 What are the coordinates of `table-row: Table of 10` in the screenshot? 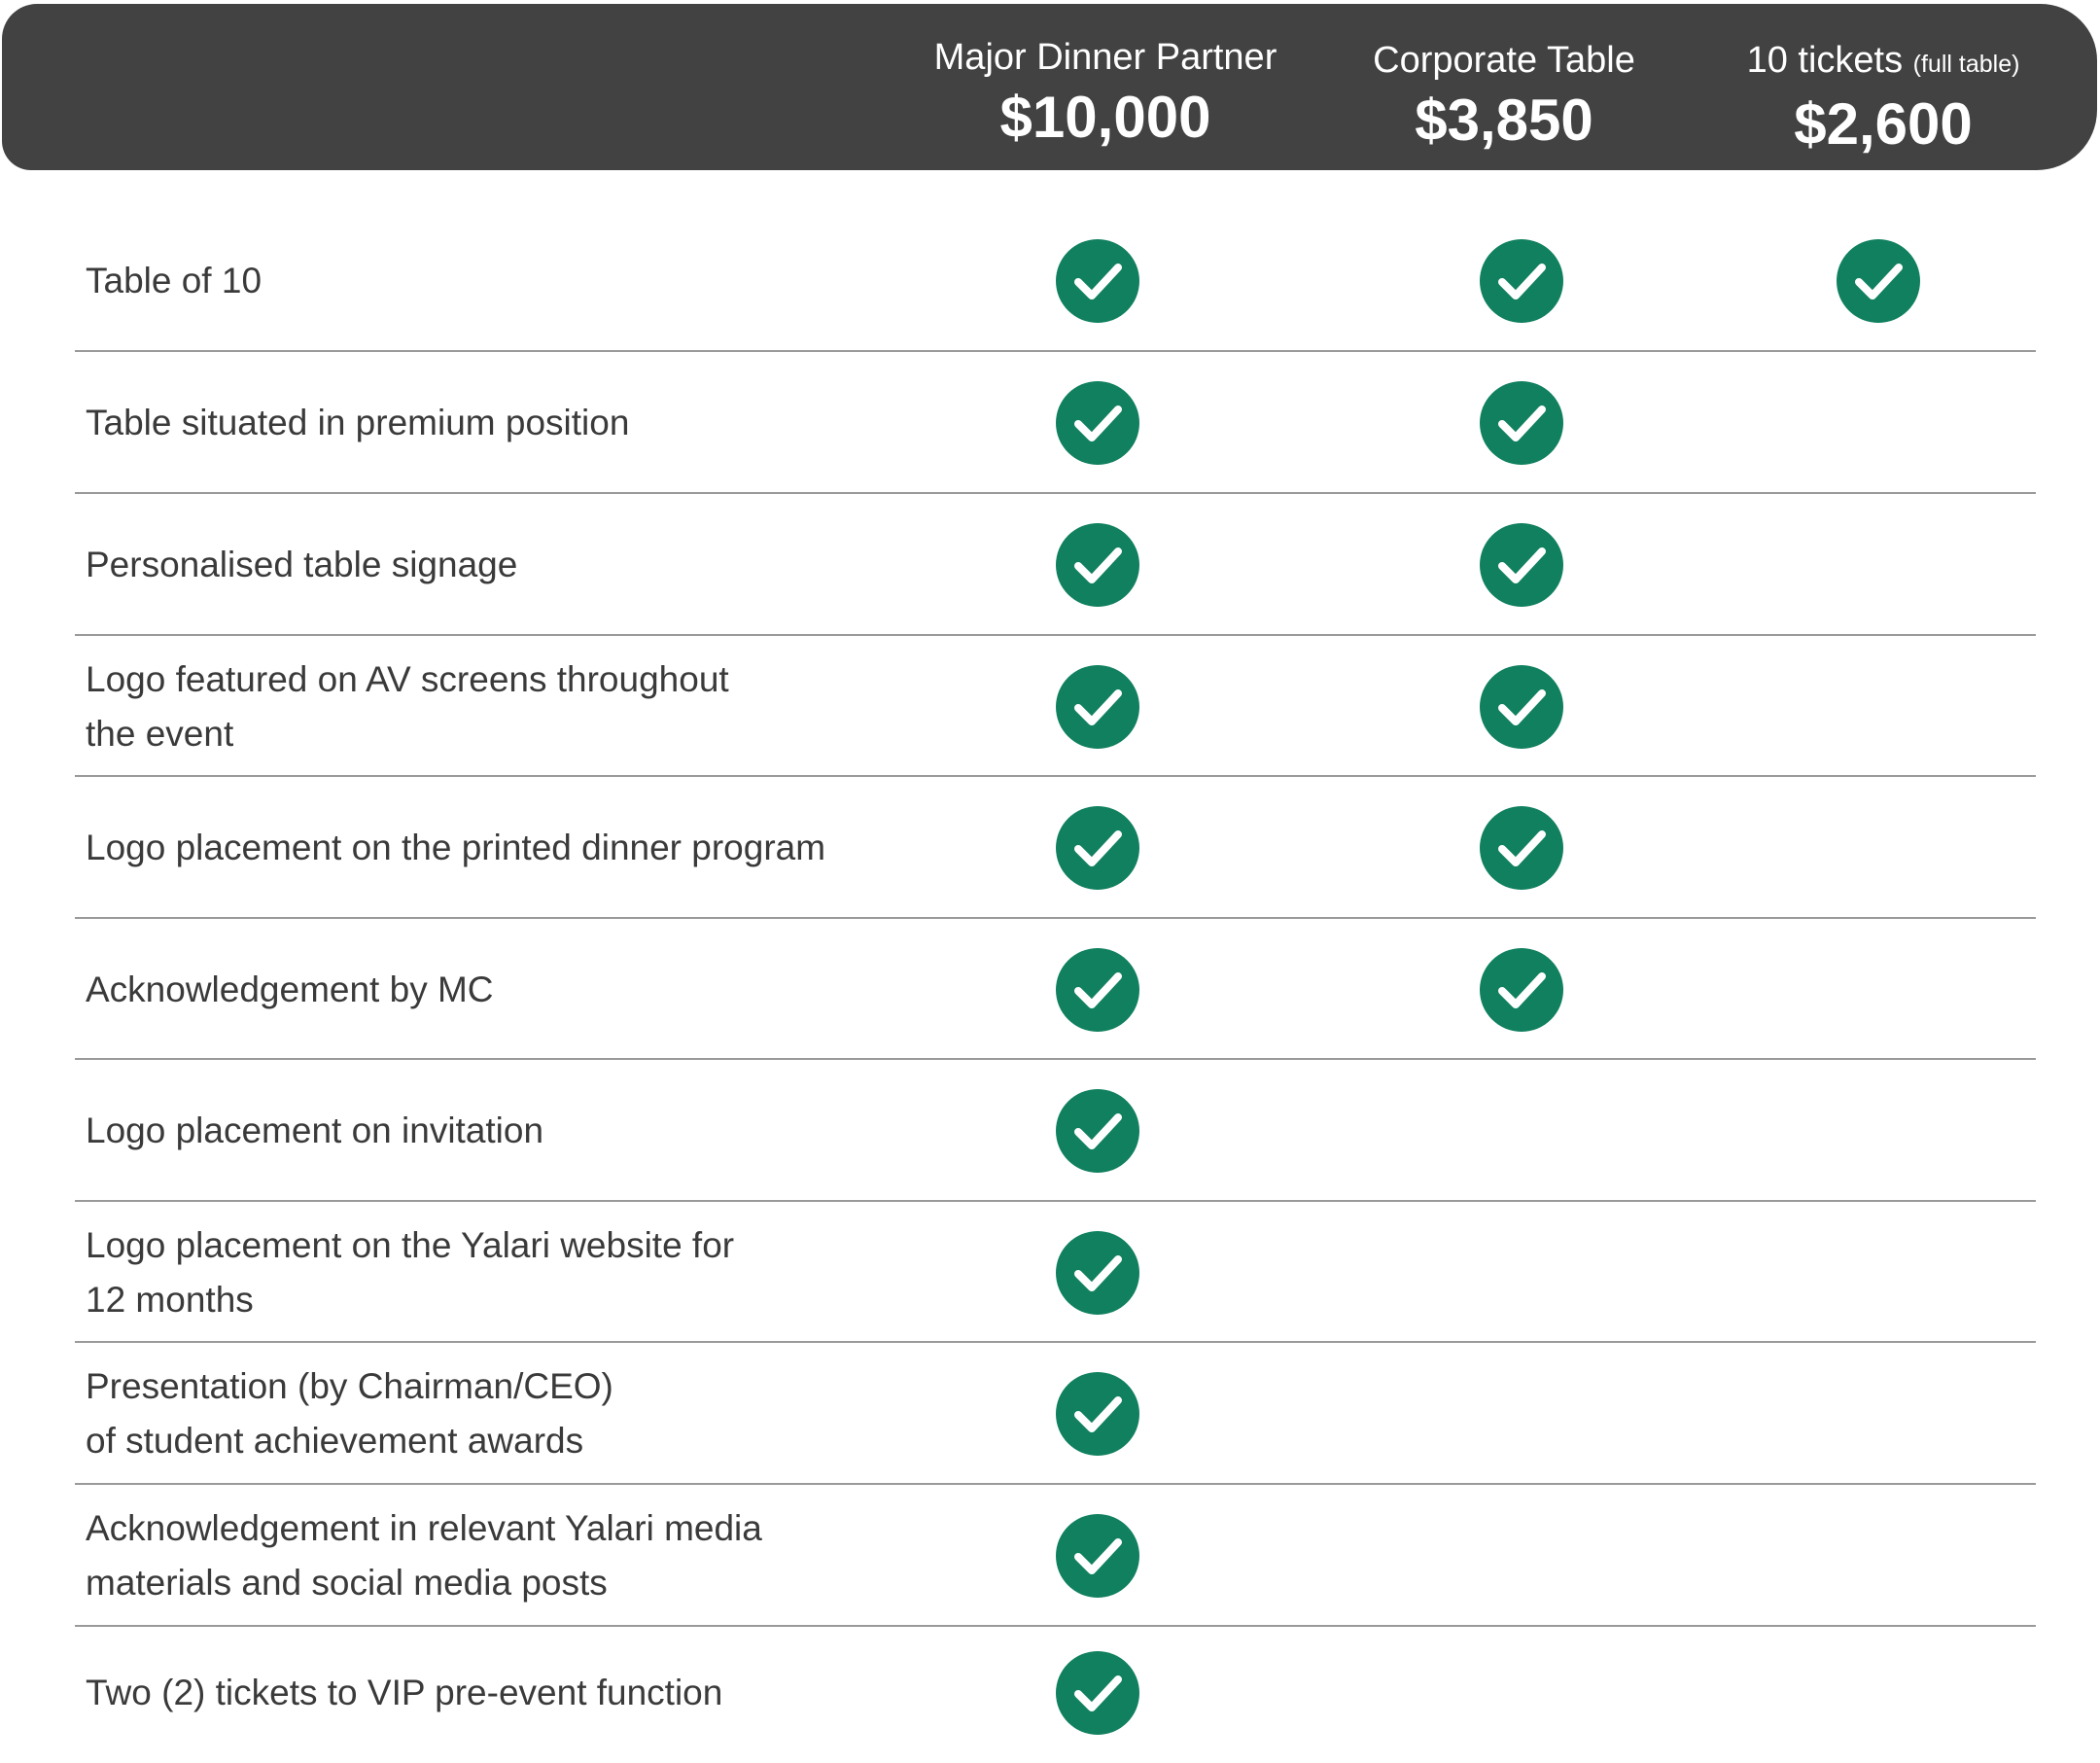 It's located at (1055, 280).